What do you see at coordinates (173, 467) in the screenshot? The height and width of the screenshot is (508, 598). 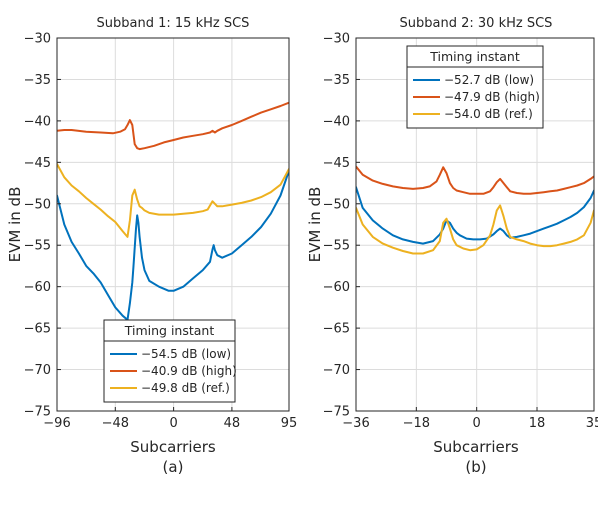 I see `panel-label-a: (a)` at bounding box center [173, 467].